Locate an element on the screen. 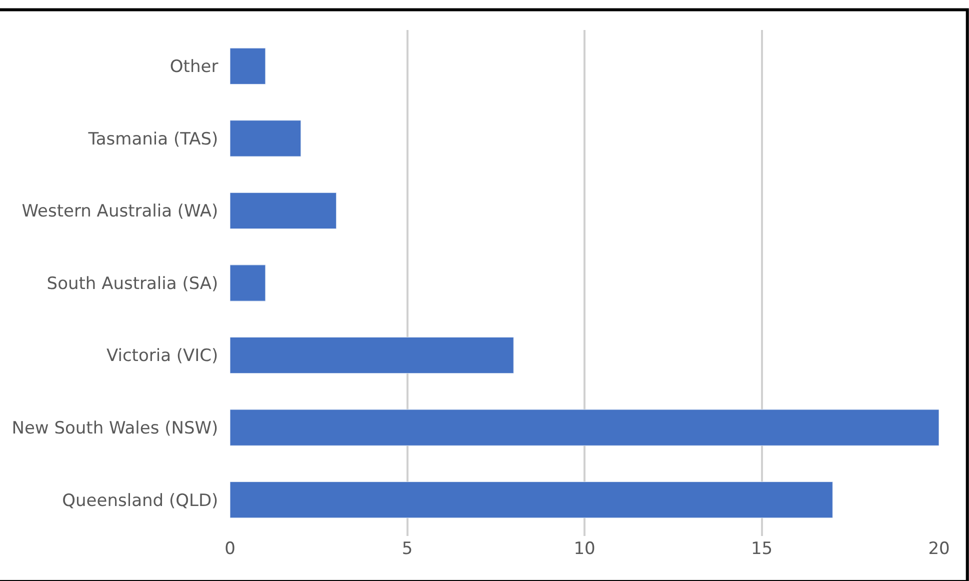 The image size is (969, 581). y-tick-label: New South Wales (NSW) is located at coordinates (120, 428).